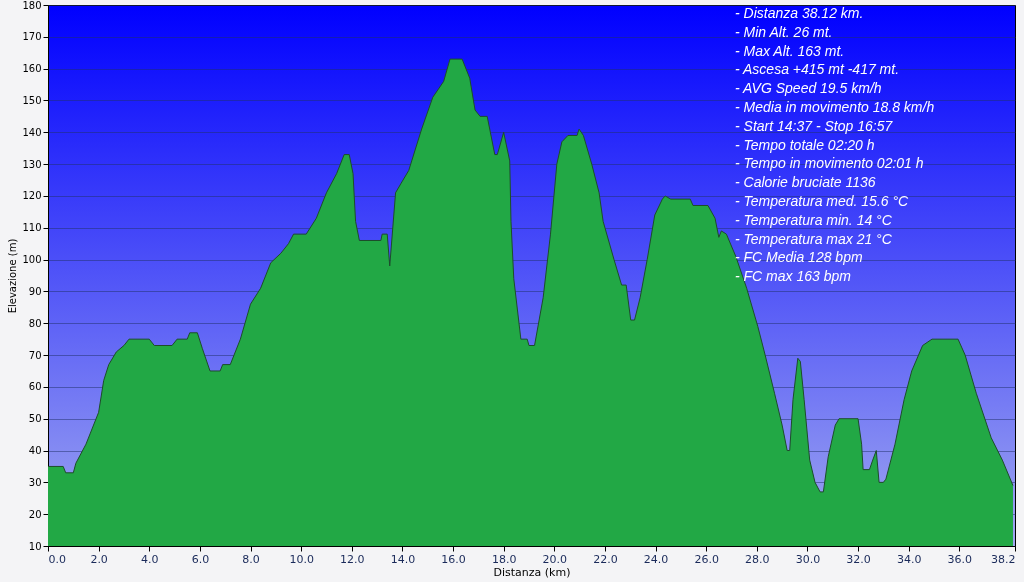 The width and height of the screenshot is (1024, 582). I want to click on x-tick-label: 34.0, so click(909, 559).